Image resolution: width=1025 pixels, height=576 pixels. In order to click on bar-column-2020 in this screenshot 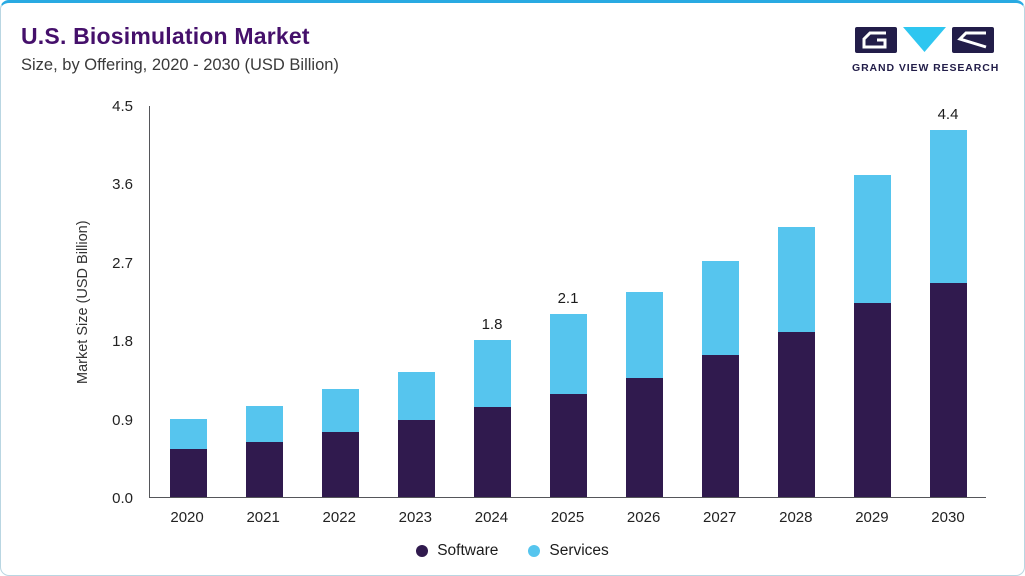, I will do `click(188, 301)`.